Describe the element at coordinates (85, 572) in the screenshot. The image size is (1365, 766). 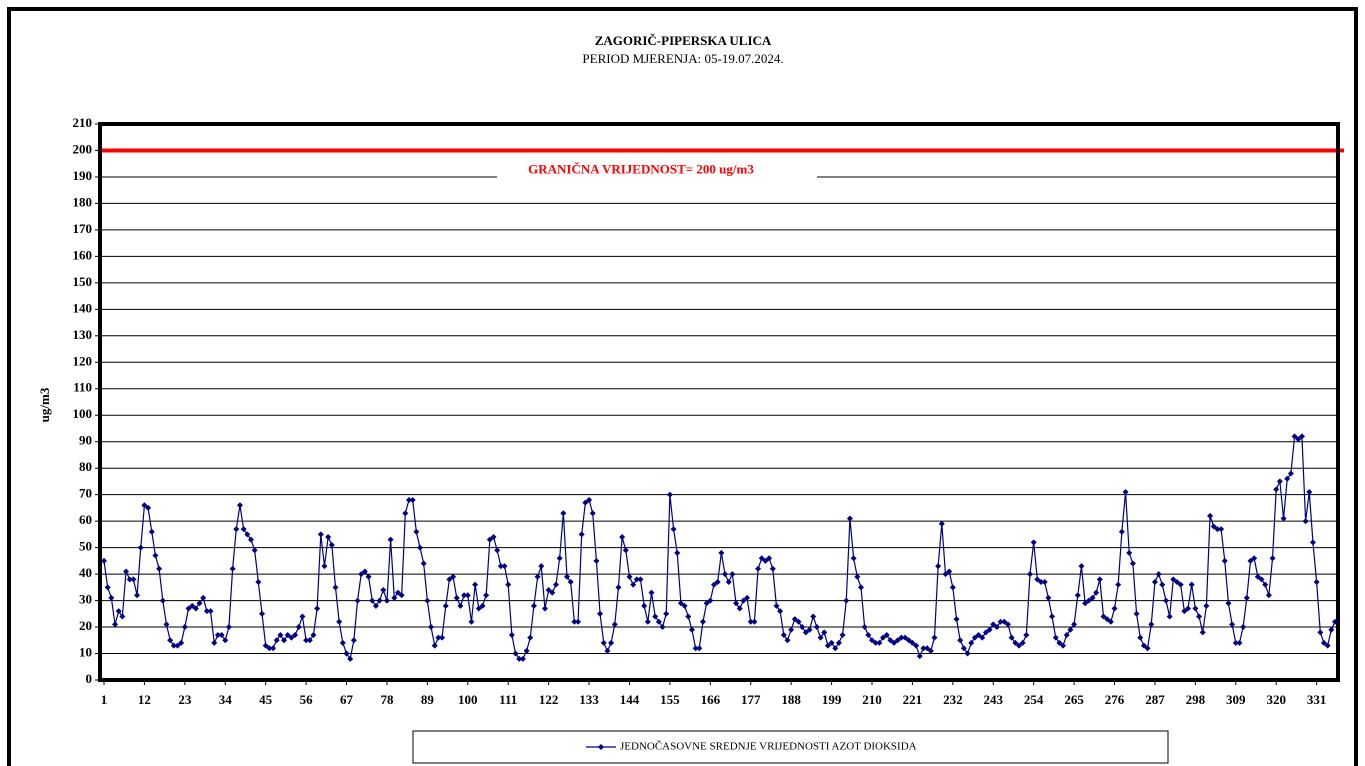
I see `y-tick-label: 40` at that location.